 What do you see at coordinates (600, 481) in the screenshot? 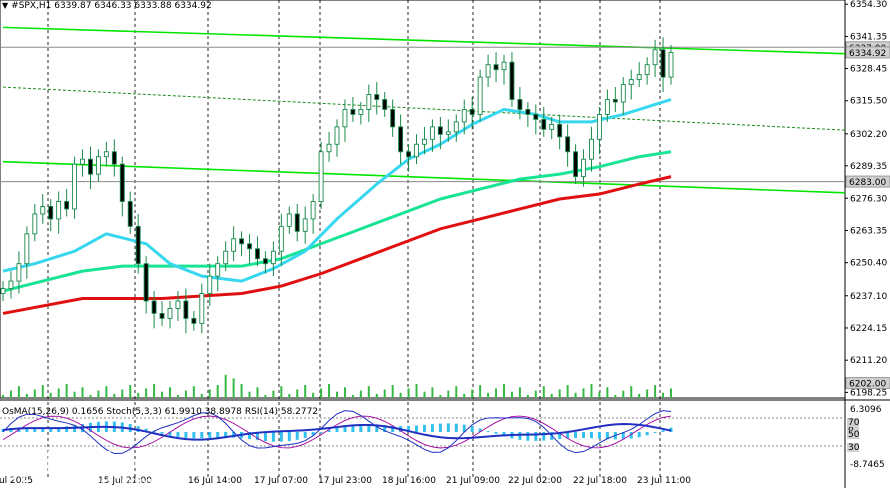
I see `x-tick-label: 22 Jul 18:00` at bounding box center [600, 481].